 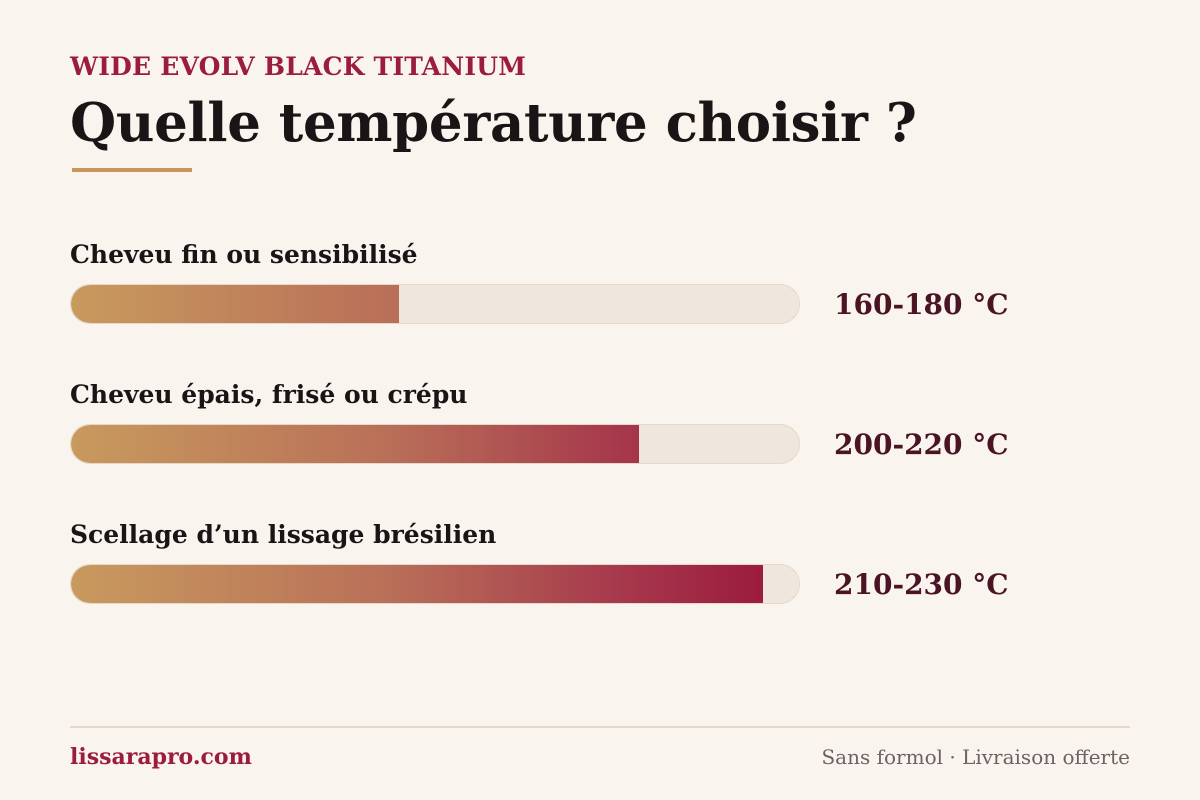 What do you see at coordinates (283, 534) in the screenshot?
I see `row-label: Scellage d’un lissage brésilien` at bounding box center [283, 534].